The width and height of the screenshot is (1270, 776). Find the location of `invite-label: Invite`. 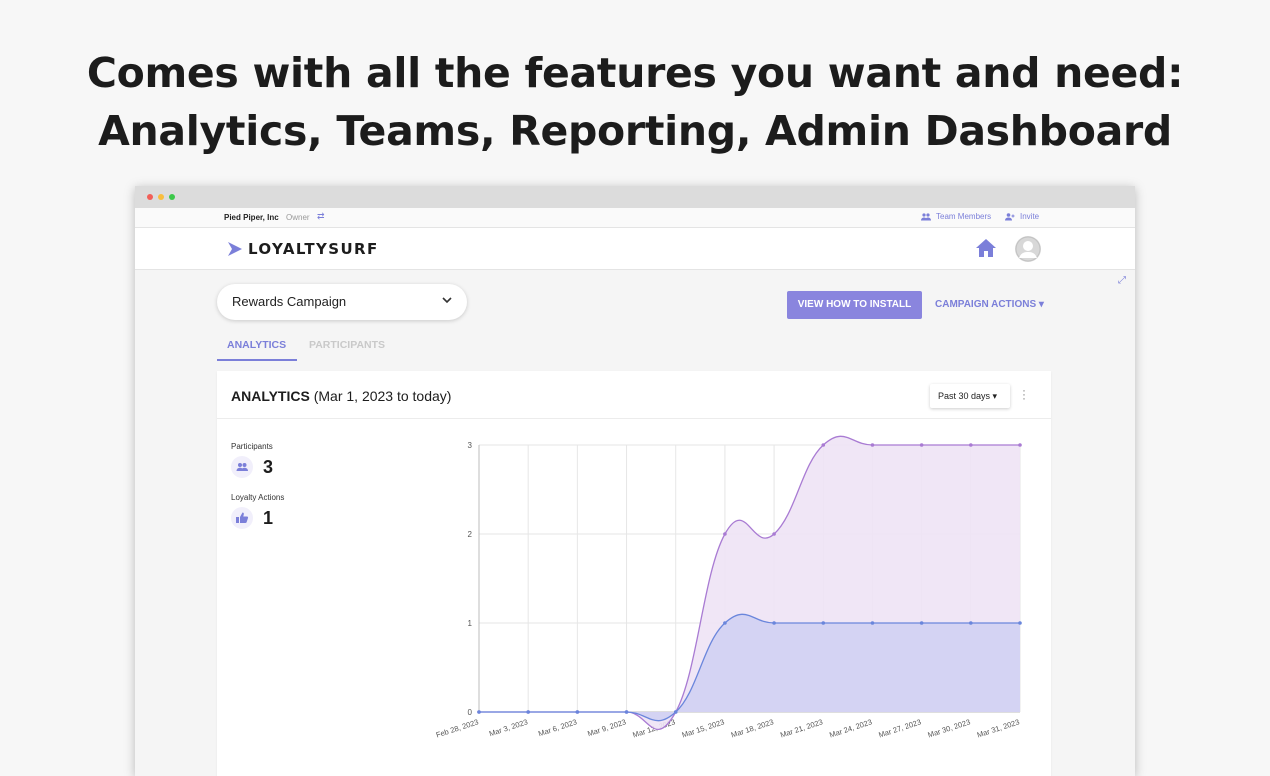

invite-label: Invite is located at coordinates (1030, 216).